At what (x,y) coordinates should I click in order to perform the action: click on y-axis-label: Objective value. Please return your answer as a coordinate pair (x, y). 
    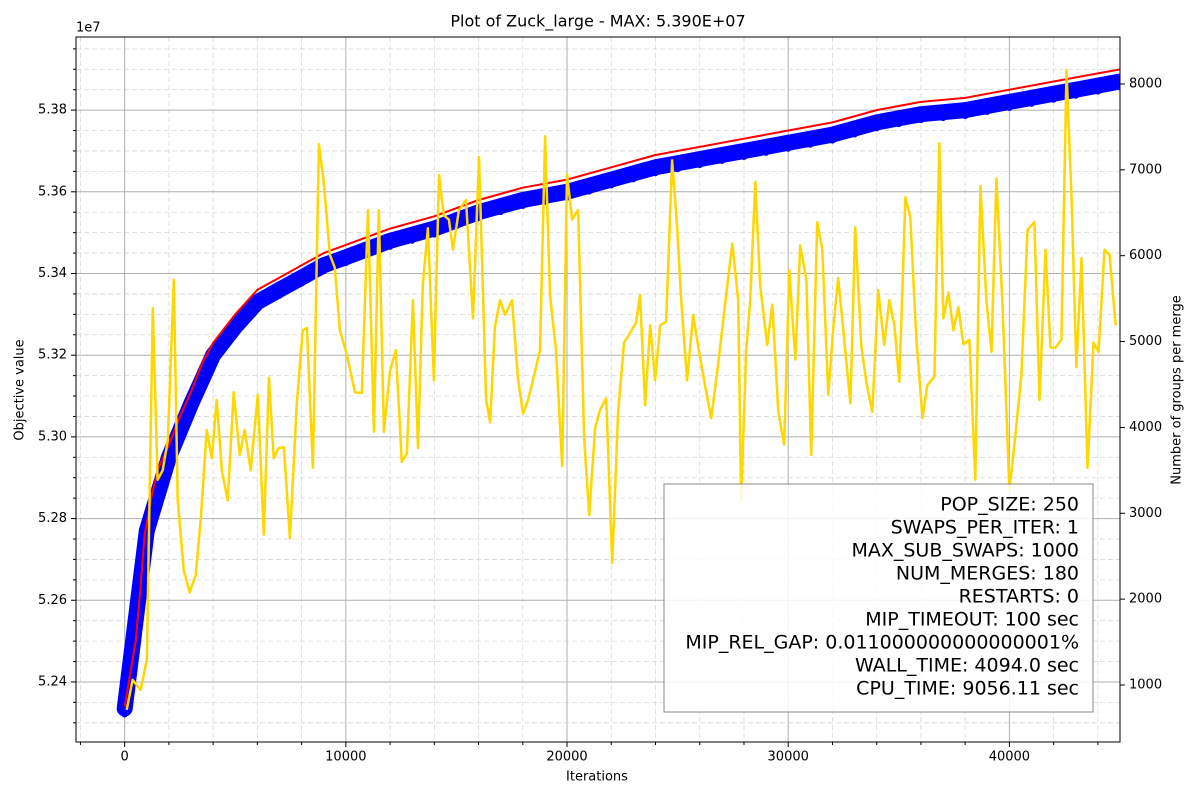
    Looking at the image, I should click on (20, 389).